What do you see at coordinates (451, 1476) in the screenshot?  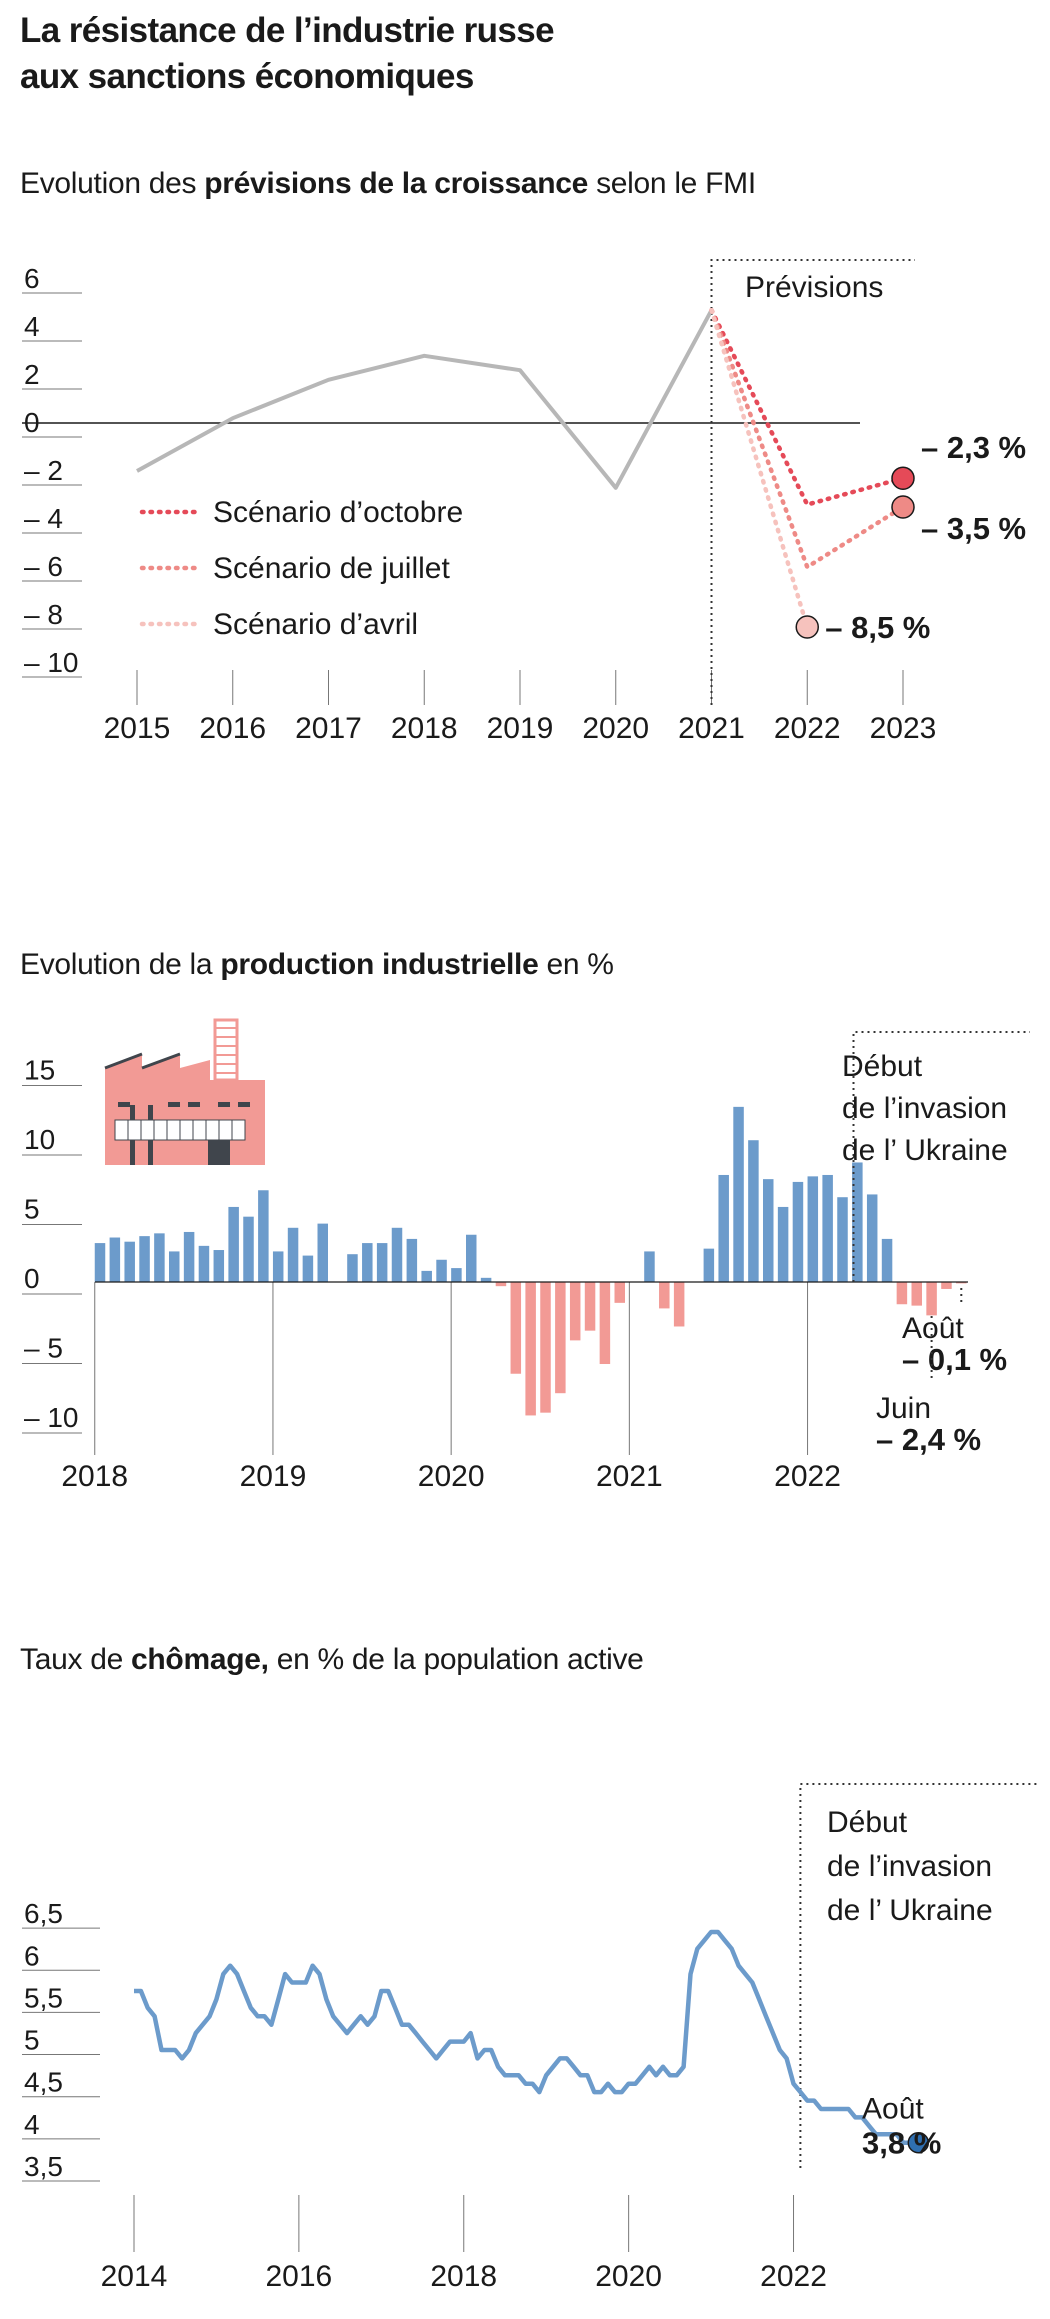 I see `production-x-tick-2020: 2020` at bounding box center [451, 1476].